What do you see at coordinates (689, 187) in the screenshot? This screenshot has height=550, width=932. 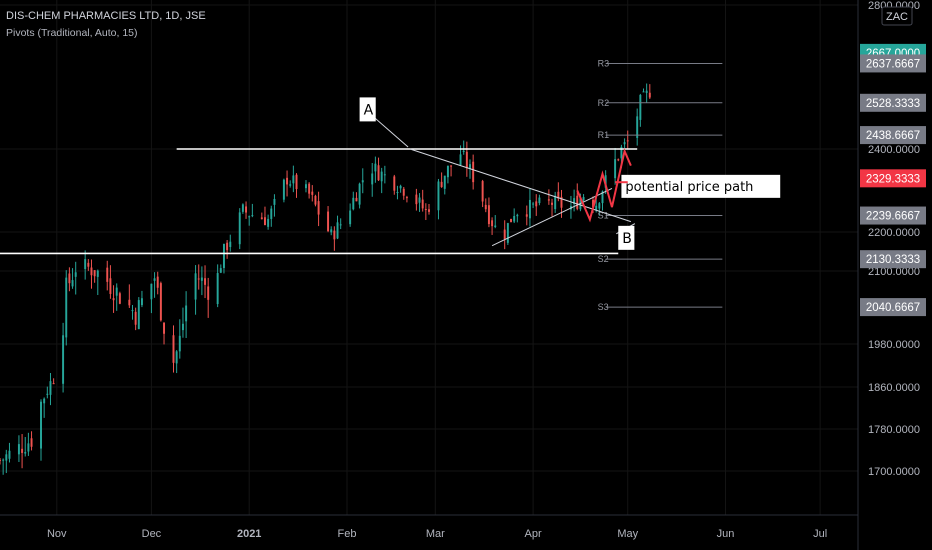 I see `svg-text: potential price path` at bounding box center [689, 187].